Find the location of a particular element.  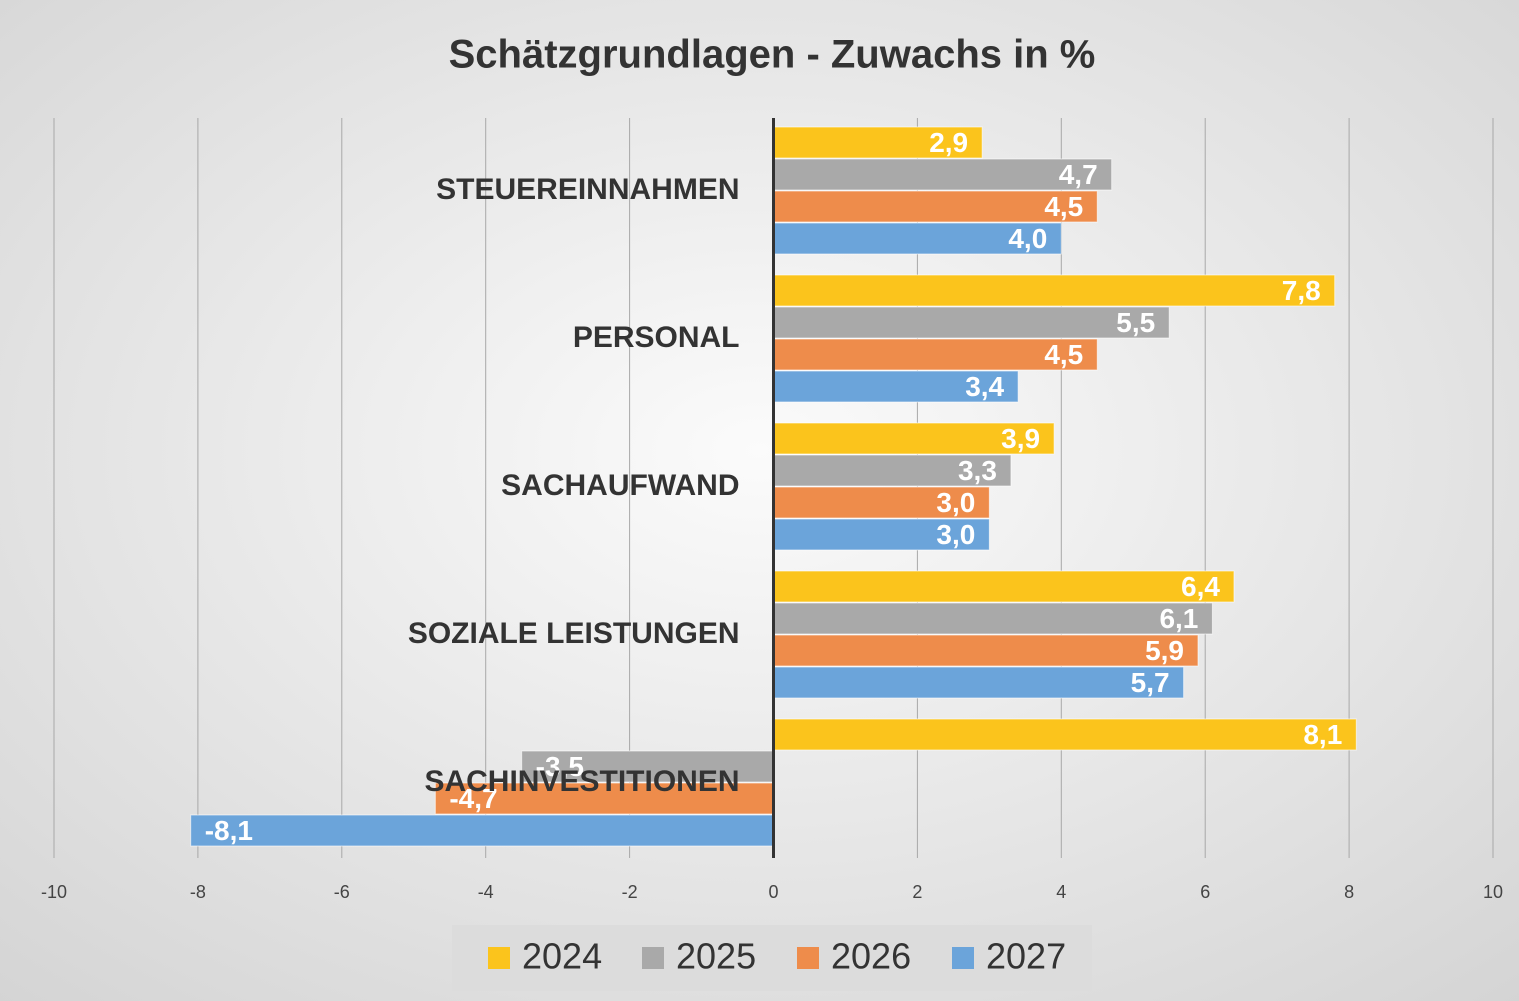

legend-box is located at coordinates (772, 958).